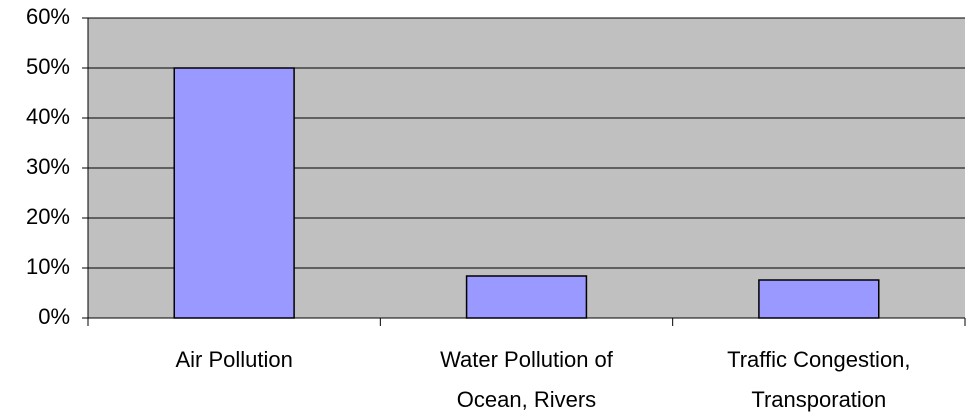 Image resolution: width=967 pixels, height=413 pixels. What do you see at coordinates (48, 116) in the screenshot?
I see `y-tick-label: 40%` at bounding box center [48, 116].